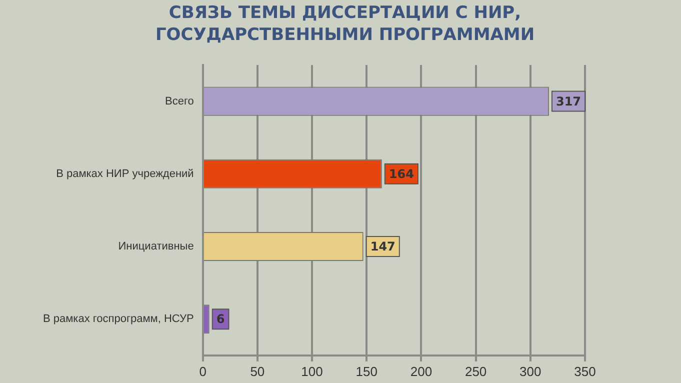 The image size is (681, 383). Describe the element at coordinates (531, 371) in the screenshot. I see `x-tick-label: 300` at that location.